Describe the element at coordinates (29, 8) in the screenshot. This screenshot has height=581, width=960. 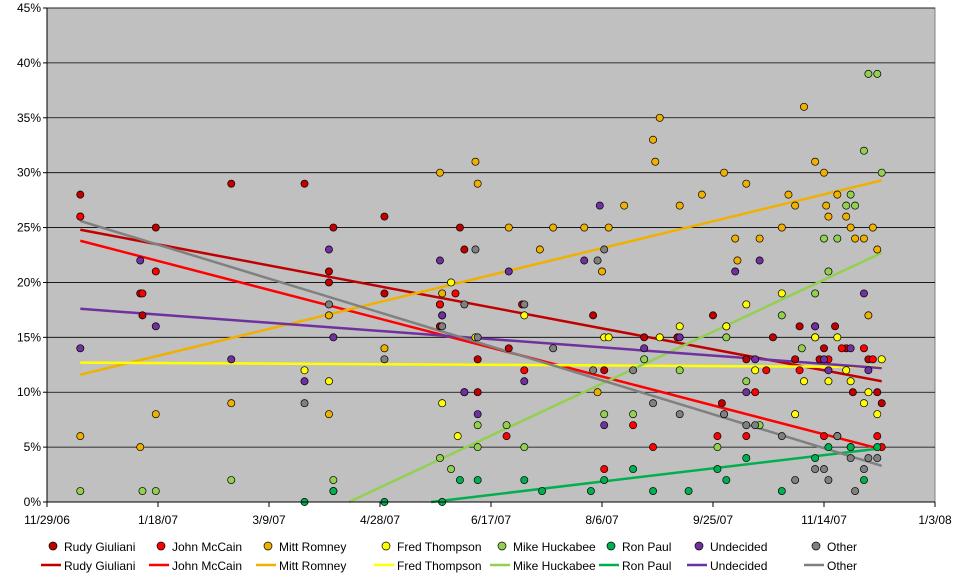
I see `y-tick-label: 45%` at that location.